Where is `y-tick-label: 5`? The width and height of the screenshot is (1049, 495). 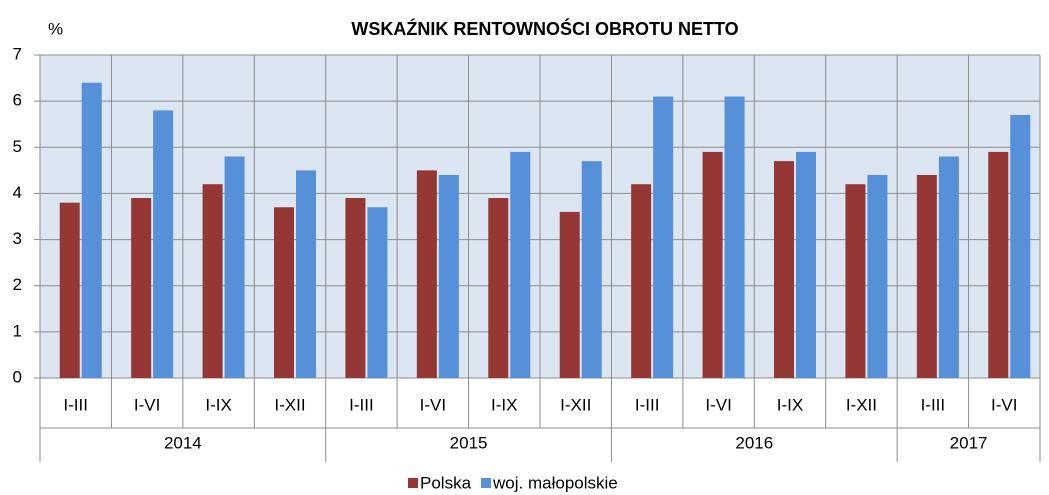
y-tick-label: 5 is located at coordinates (17, 146).